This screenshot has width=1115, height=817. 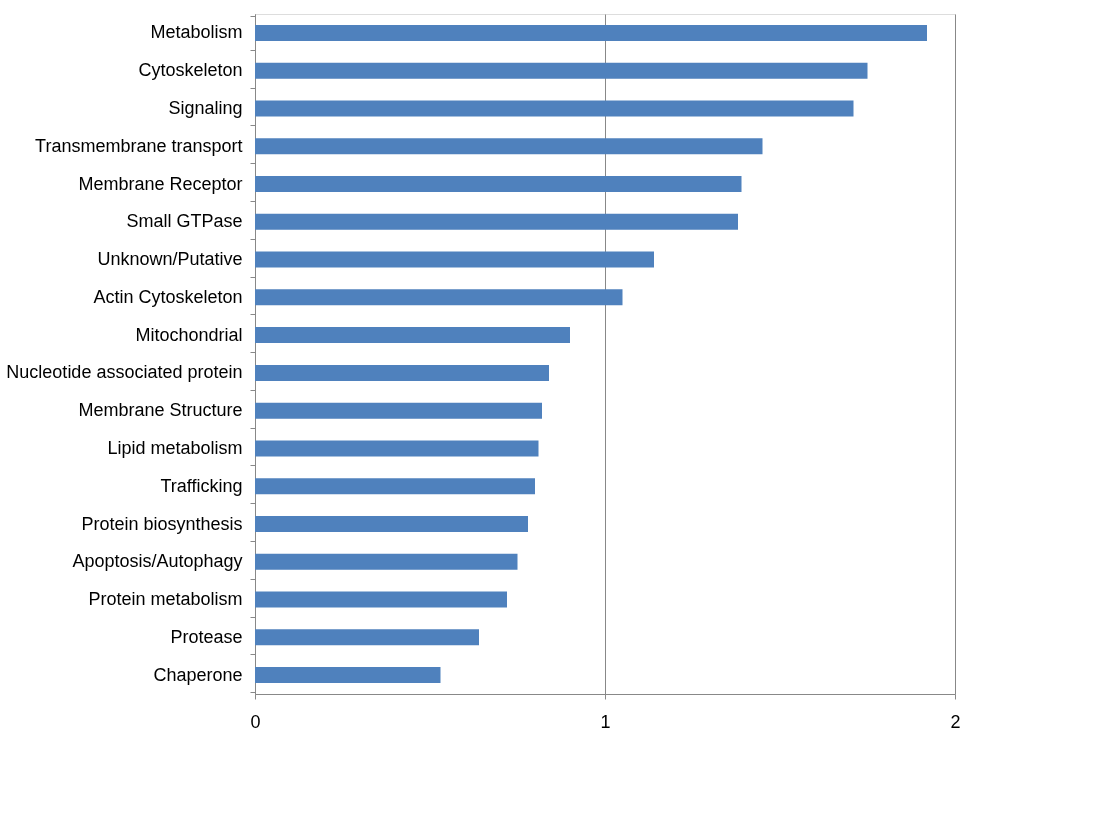 What do you see at coordinates (190, 70) in the screenshot?
I see `y-tick-label: Cytoskeleton` at bounding box center [190, 70].